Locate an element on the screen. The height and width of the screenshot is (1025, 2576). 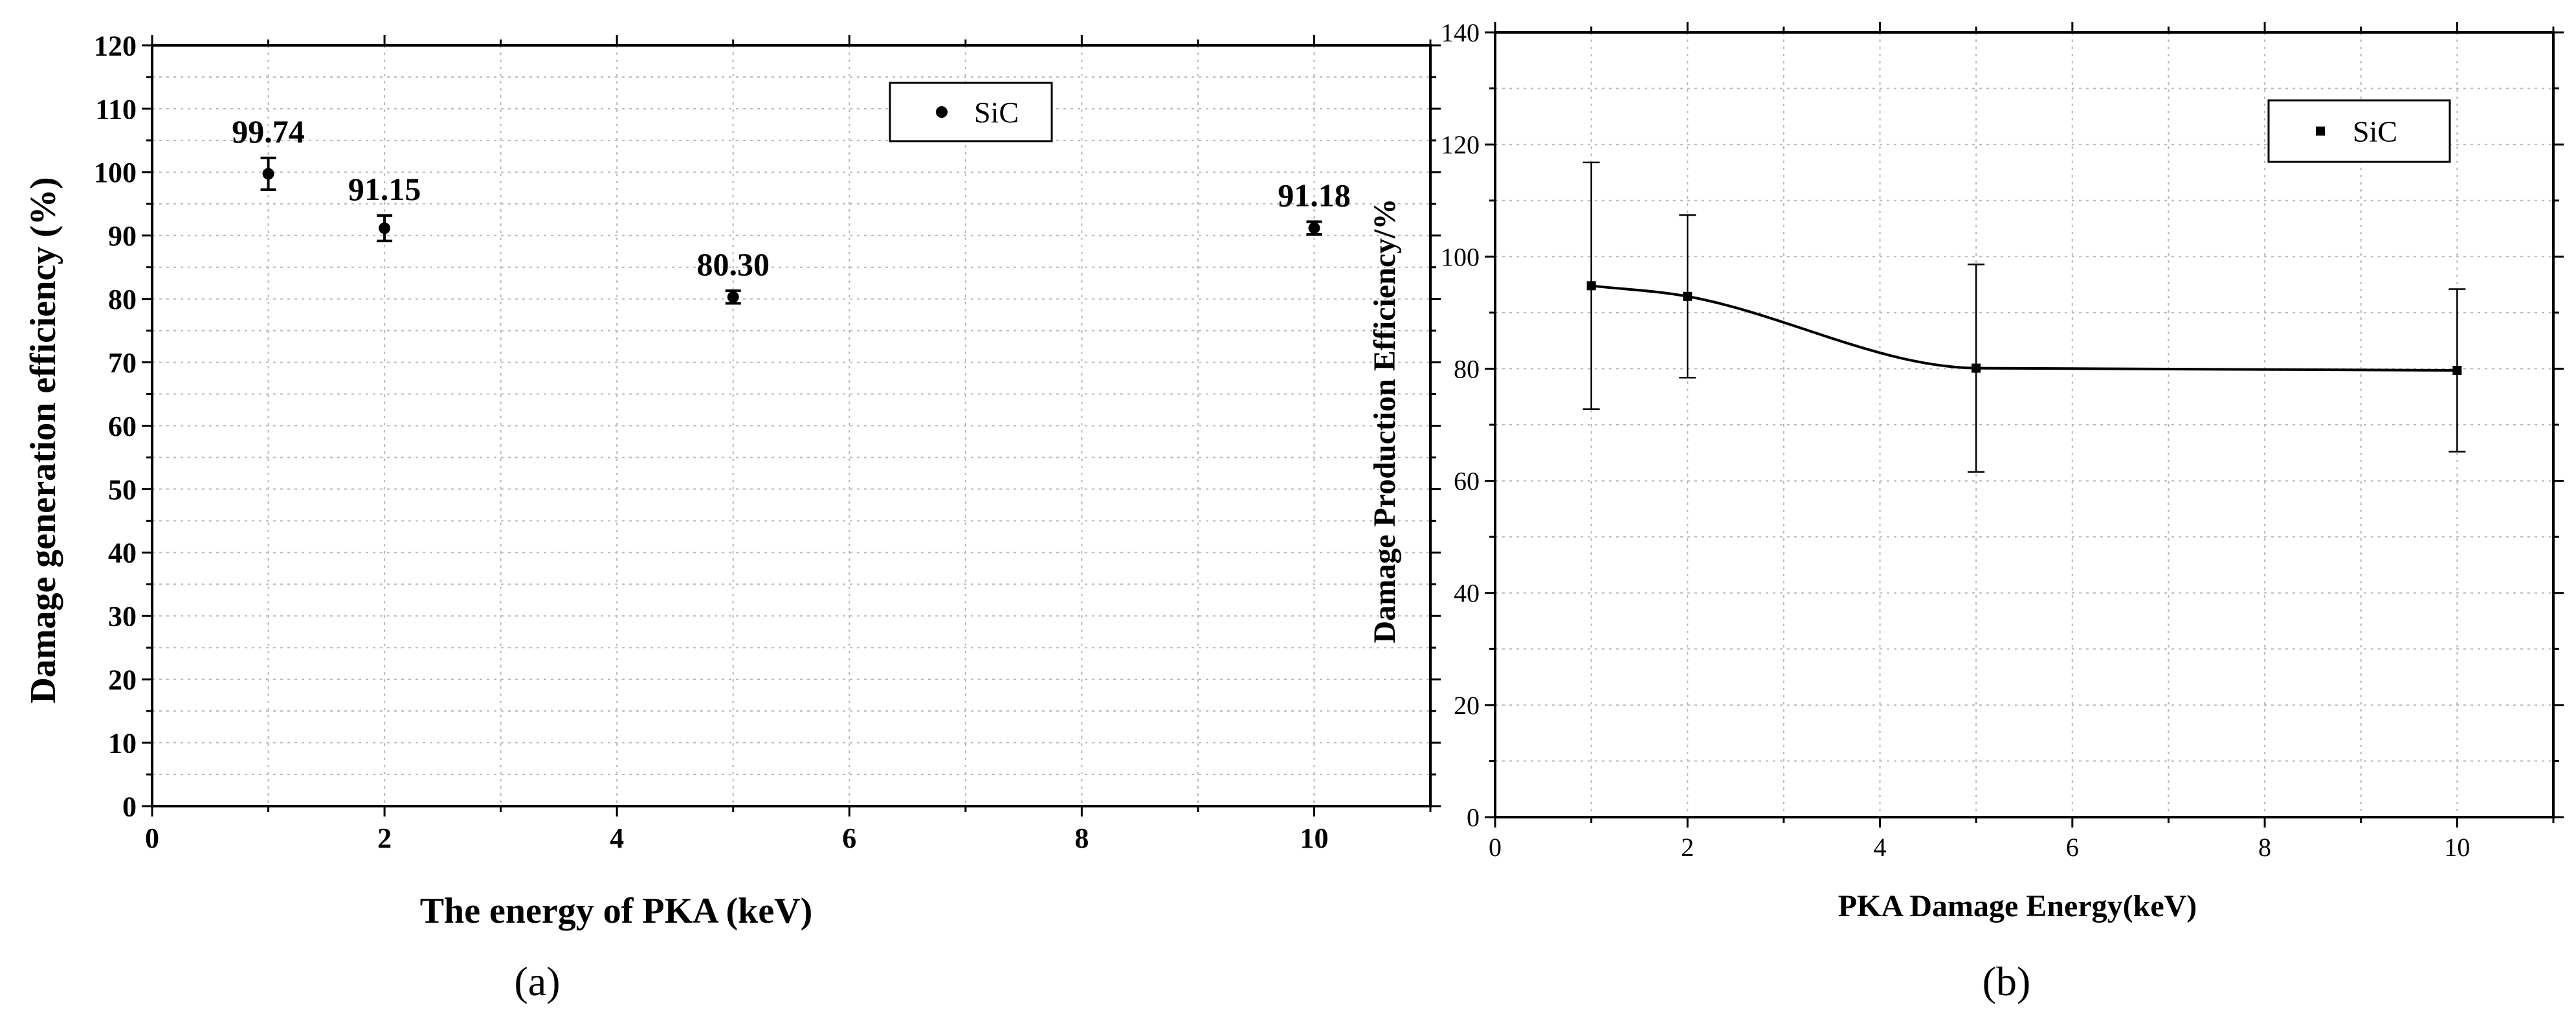
fit-curve is located at coordinates (2024, 328).